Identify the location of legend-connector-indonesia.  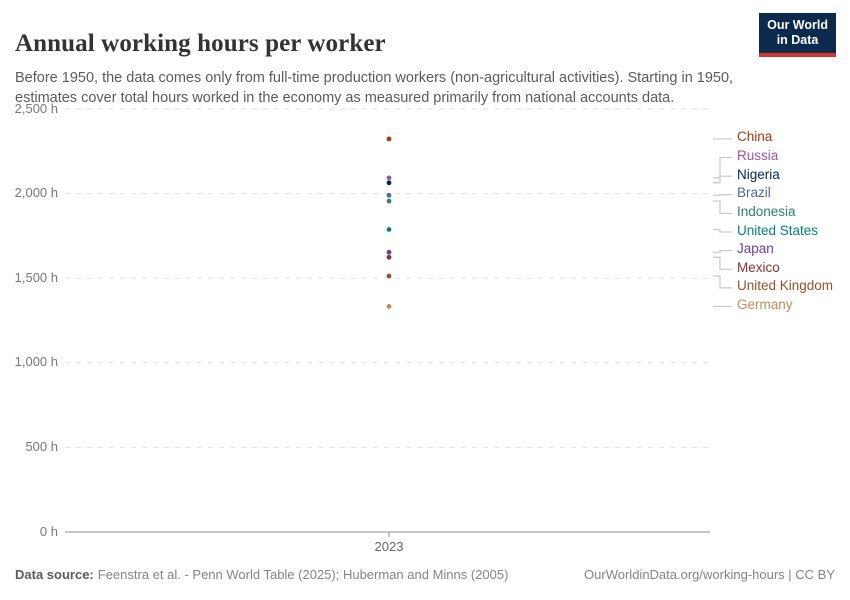
(722, 207).